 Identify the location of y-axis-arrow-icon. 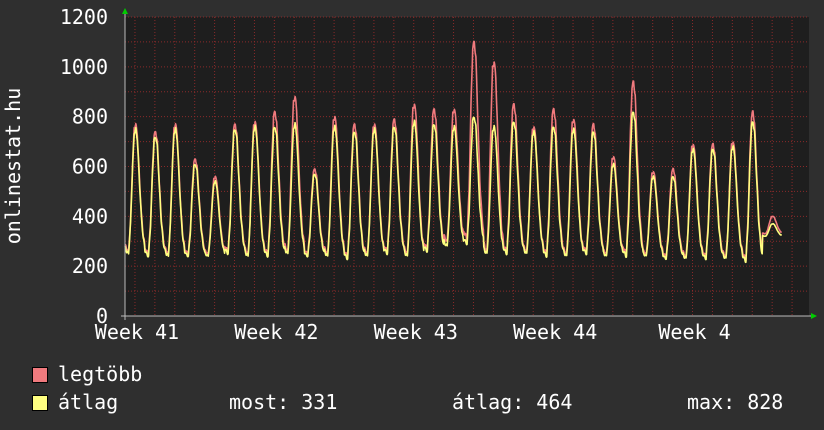
(125, 11).